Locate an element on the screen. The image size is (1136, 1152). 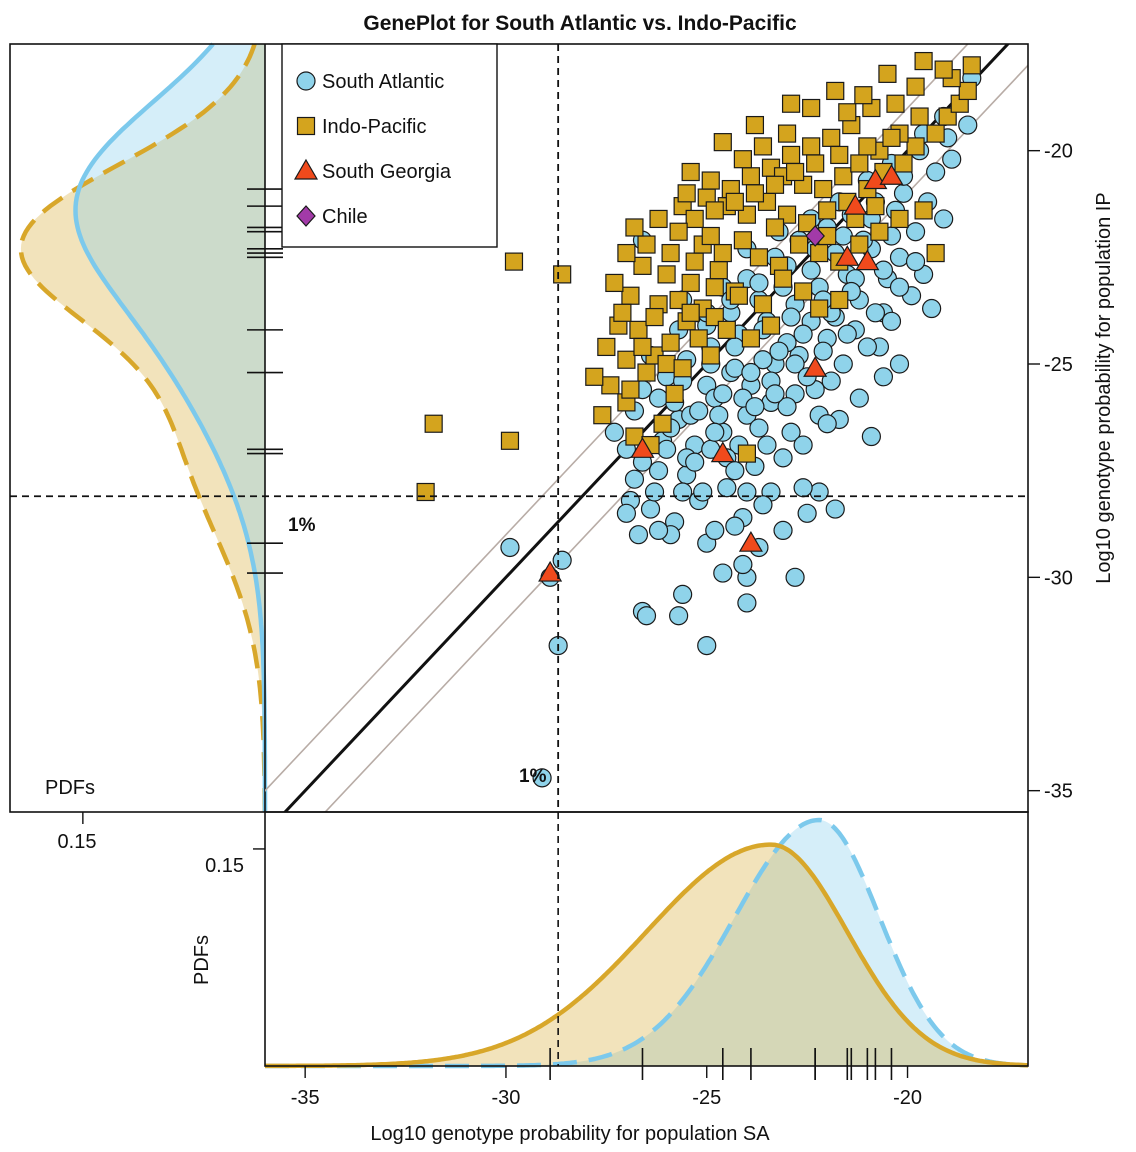
y-tick-label: -35 is located at coordinates (1058, 792).